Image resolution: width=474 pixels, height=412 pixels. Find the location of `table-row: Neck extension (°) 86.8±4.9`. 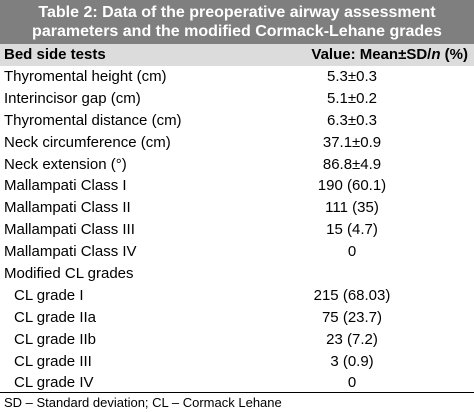

table-row: Neck extension (°) 86.8±4.9 is located at coordinates (237, 165).